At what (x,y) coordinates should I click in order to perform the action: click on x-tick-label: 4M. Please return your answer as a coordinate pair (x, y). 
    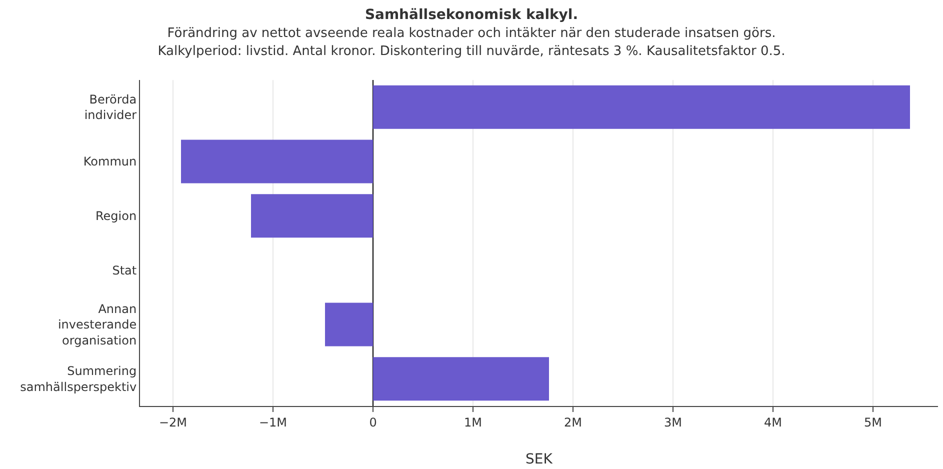
    Looking at the image, I should click on (773, 422).